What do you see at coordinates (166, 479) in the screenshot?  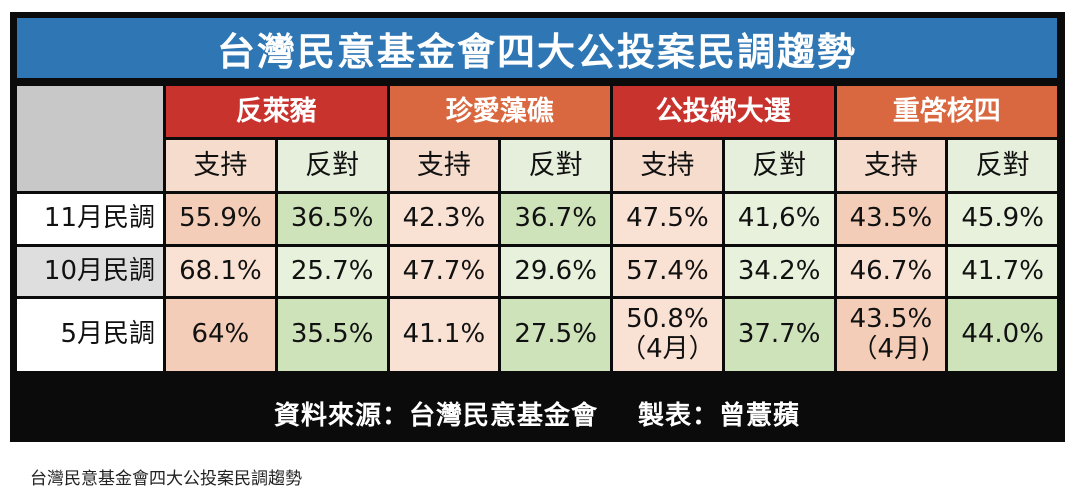 I see `image-caption: 台灣民意基金會四大公投案民調趨勢` at bounding box center [166, 479].